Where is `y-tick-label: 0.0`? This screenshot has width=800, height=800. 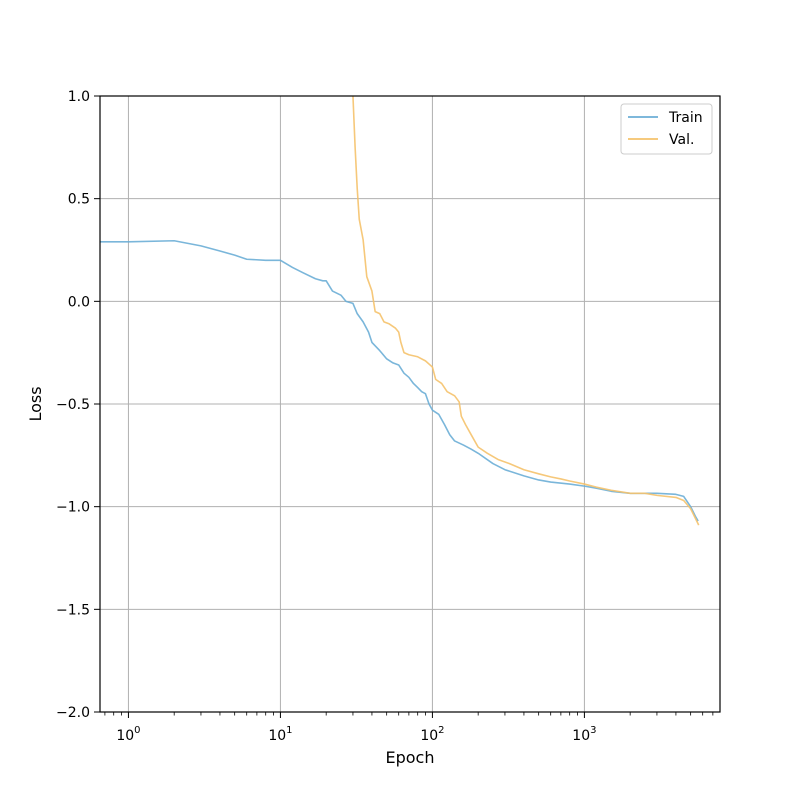
y-tick-label: 0.0 is located at coordinates (79, 302).